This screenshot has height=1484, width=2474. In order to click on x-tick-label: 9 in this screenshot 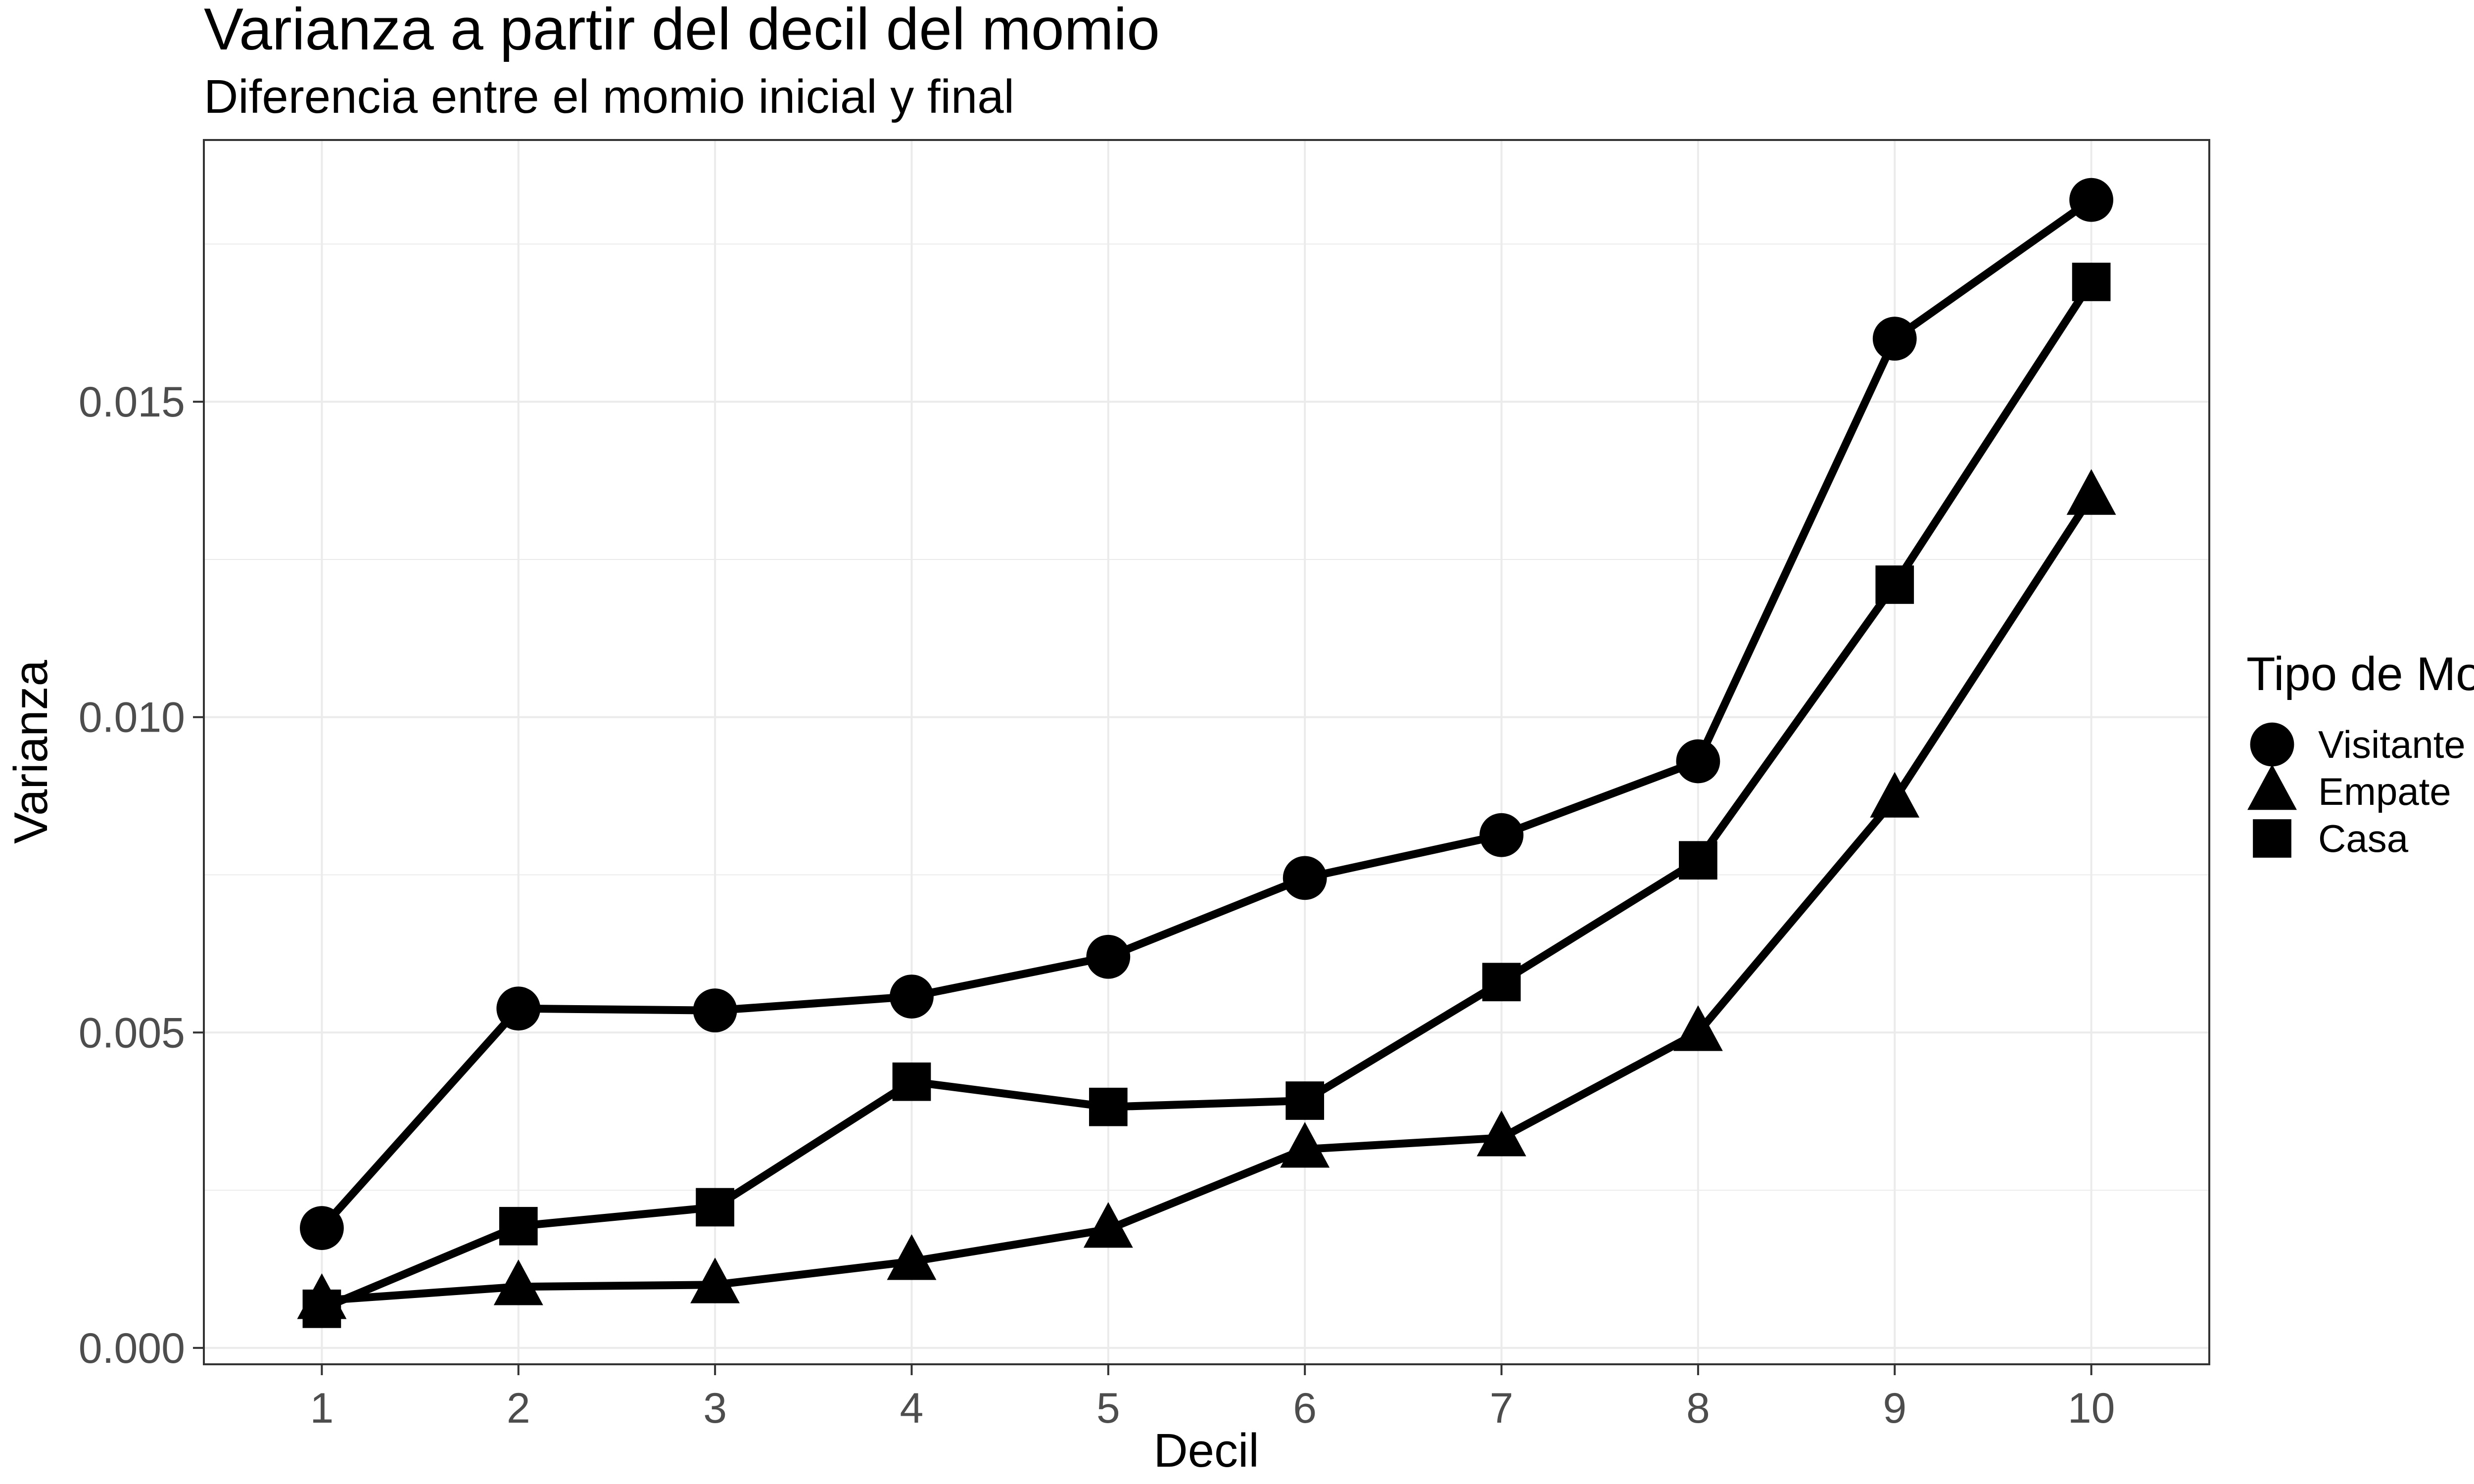, I will do `click(1895, 1408)`.